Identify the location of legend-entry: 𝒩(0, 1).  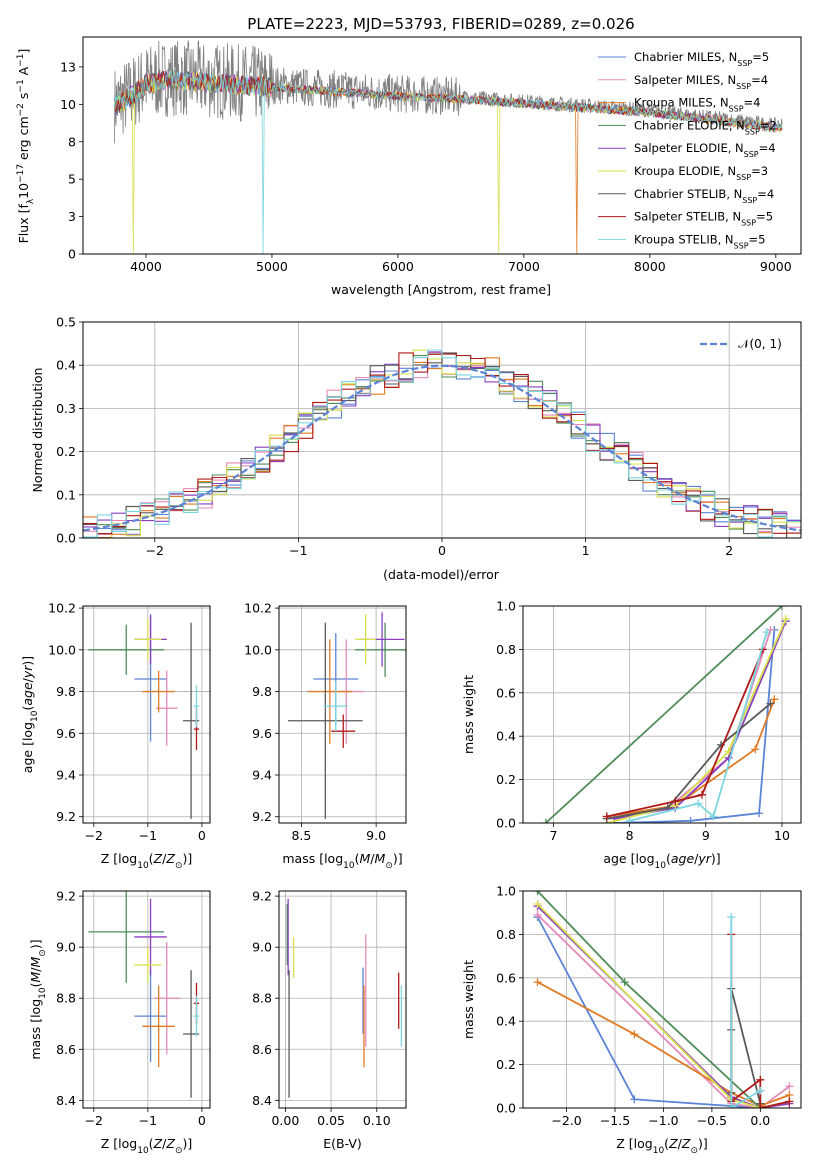
(760, 344).